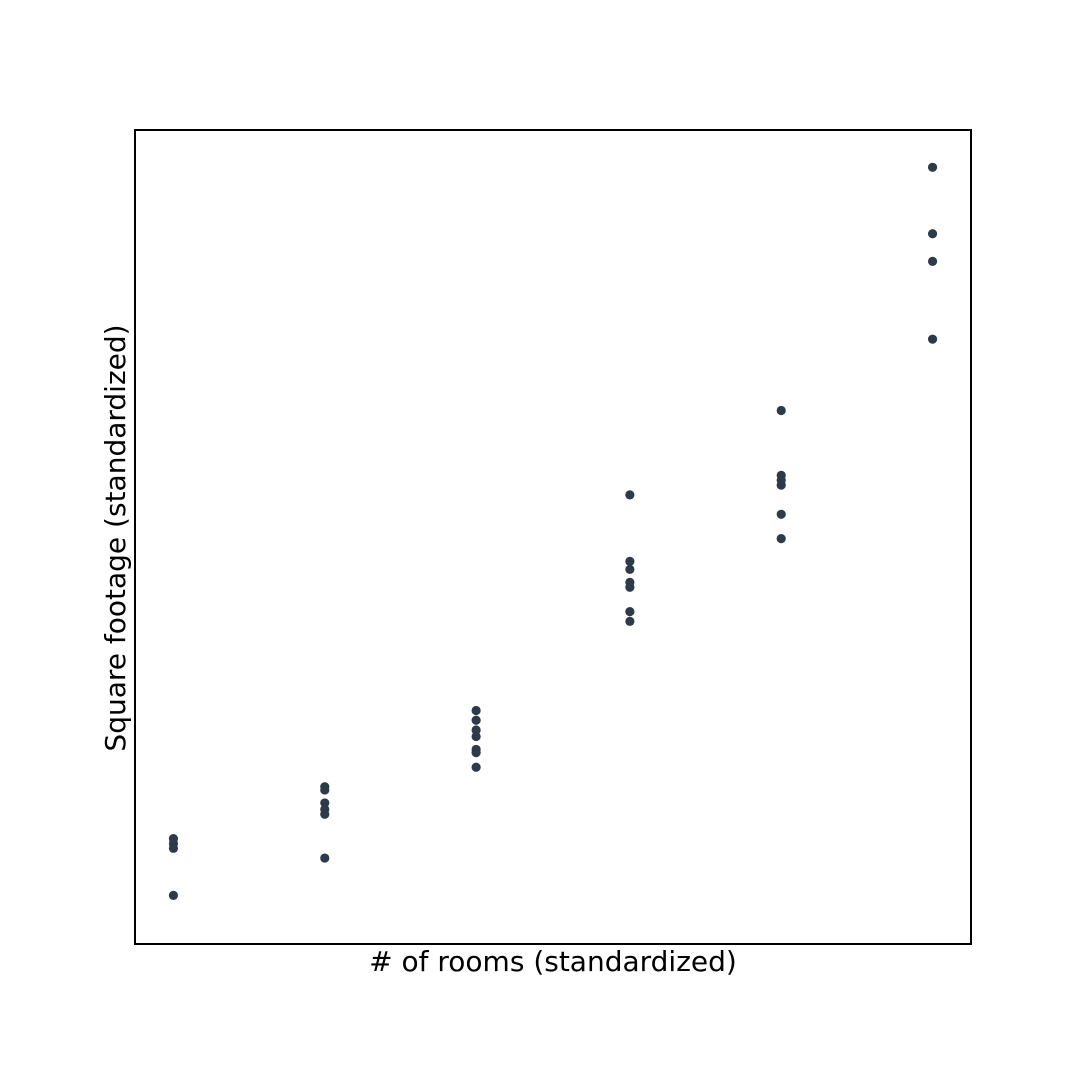 The image size is (1080, 1080). Describe the element at coordinates (553, 961) in the screenshot. I see `x-axis-label: # of rooms (standardized)` at that location.